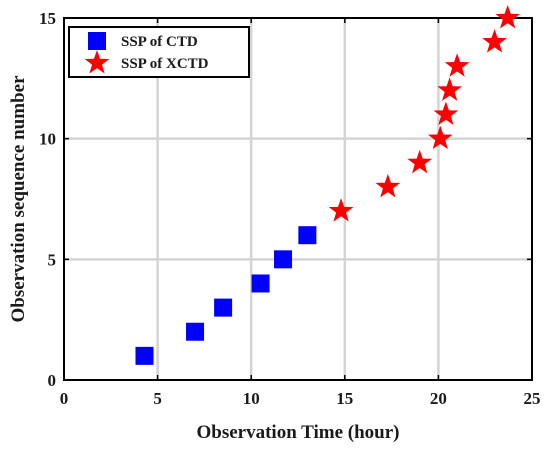  Describe the element at coordinates (64, 398) in the screenshot. I see `x-tick-label: 0` at that location.